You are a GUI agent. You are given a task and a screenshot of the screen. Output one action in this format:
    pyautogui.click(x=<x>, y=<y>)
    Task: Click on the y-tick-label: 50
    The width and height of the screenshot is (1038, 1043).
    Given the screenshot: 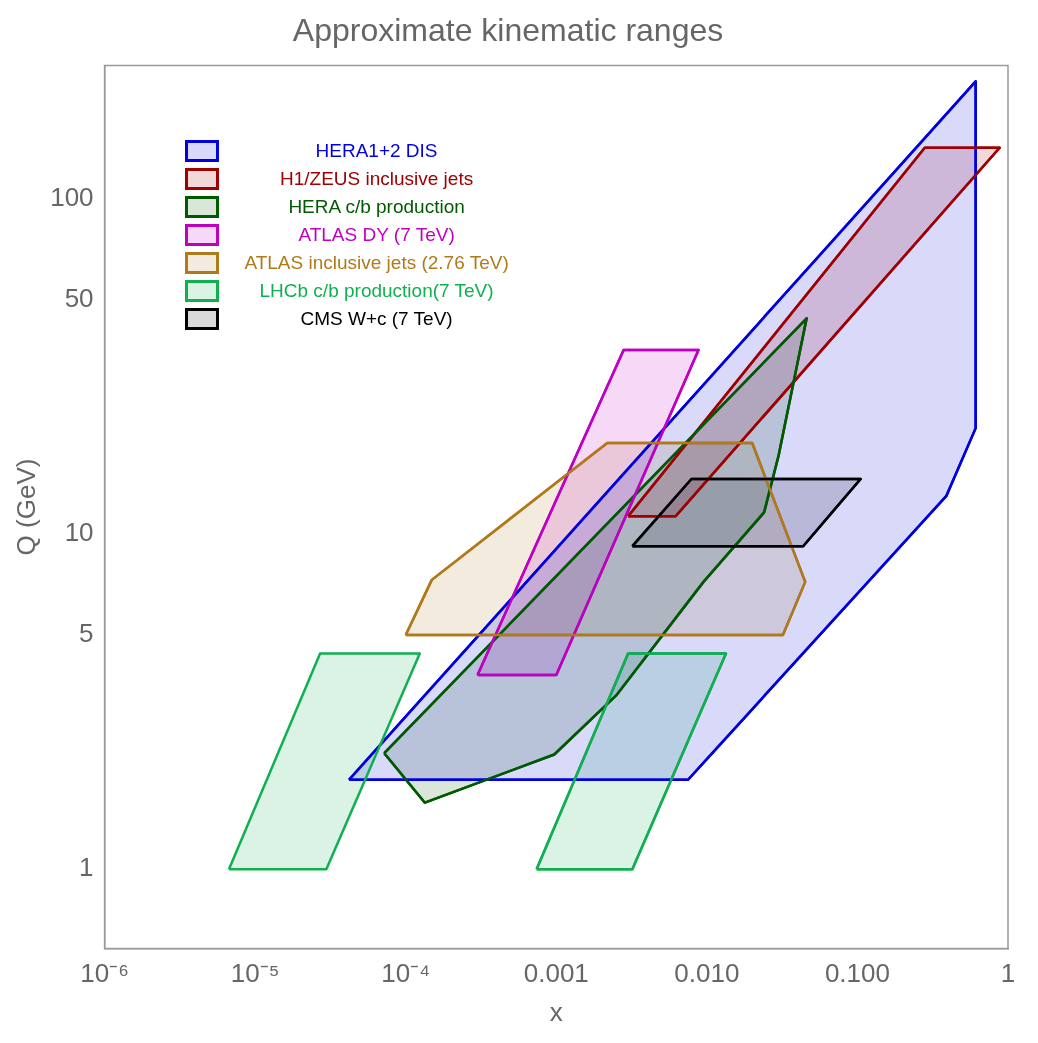 What is the action you would take?
    pyautogui.click(x=79, y=297)
    